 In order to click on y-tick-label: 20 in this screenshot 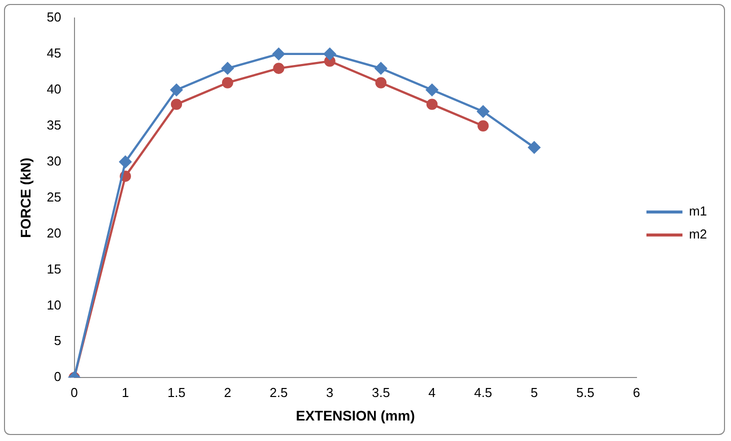, I will do `click(54, 232)`.